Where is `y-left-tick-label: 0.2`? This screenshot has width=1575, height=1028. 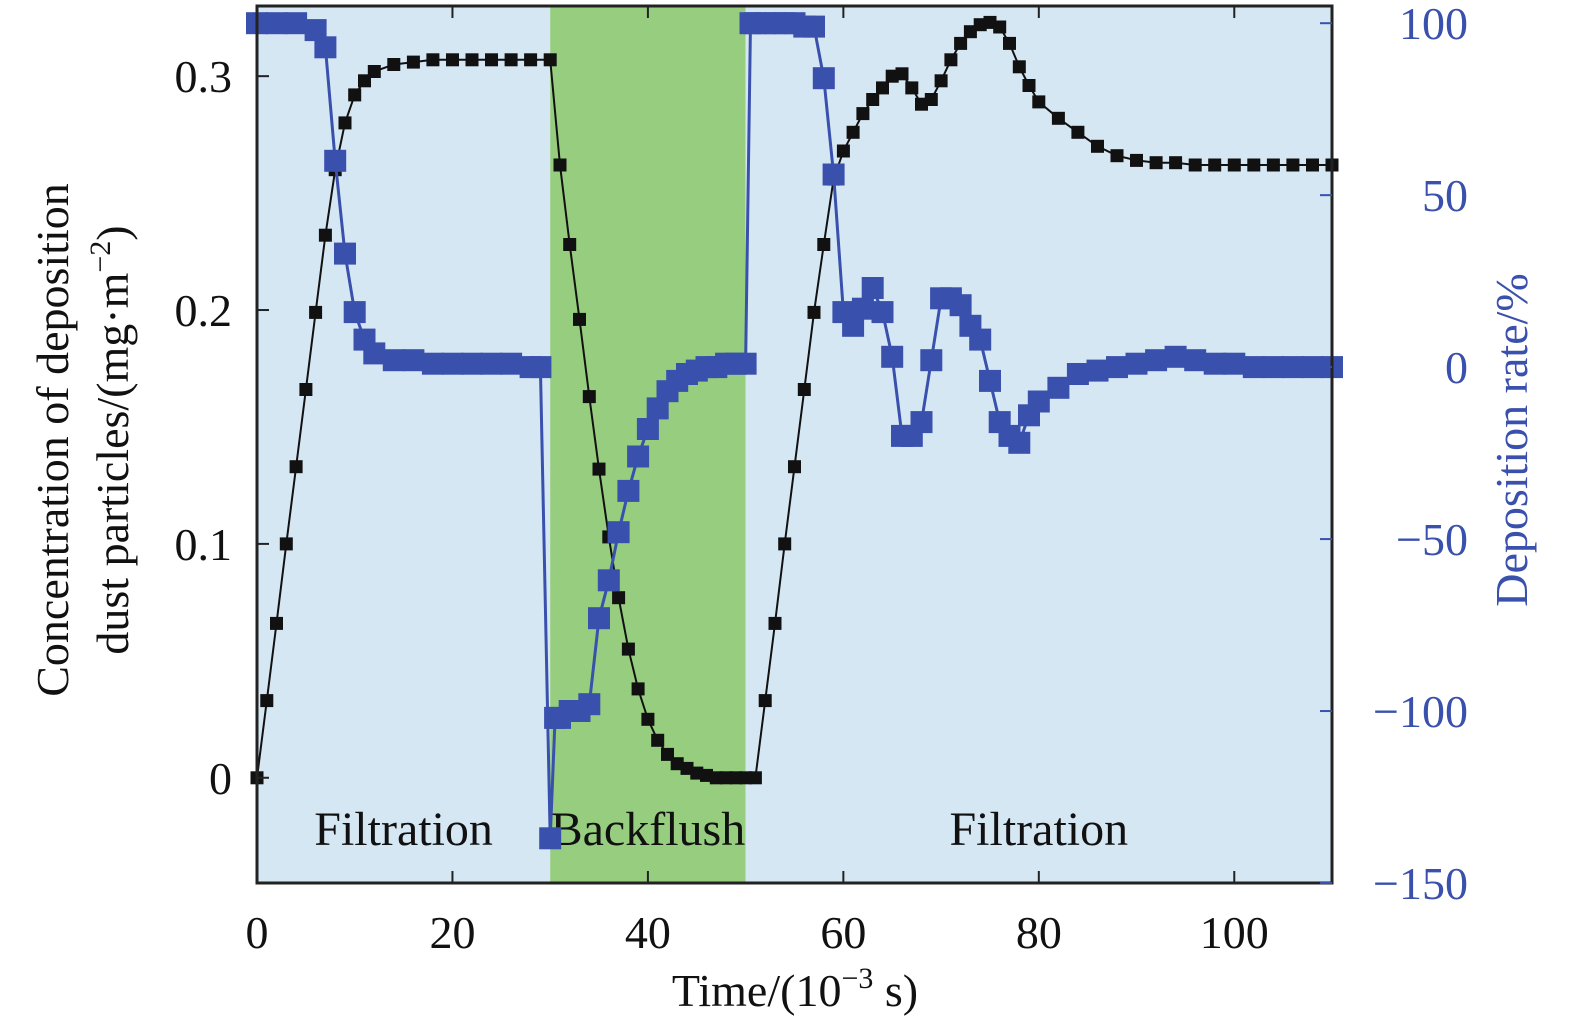
y-left-tick-label: 0.2 is located at coordinates (204, 310).